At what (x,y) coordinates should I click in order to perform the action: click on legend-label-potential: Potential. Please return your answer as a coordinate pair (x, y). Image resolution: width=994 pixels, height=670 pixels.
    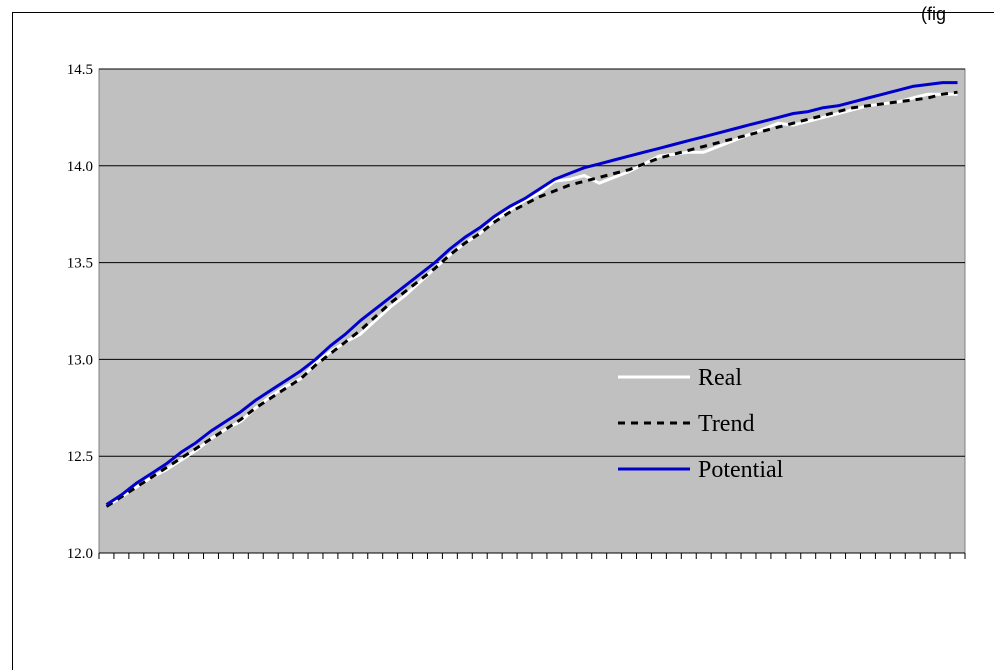
    Looking at the image, I should click on (741, 470).